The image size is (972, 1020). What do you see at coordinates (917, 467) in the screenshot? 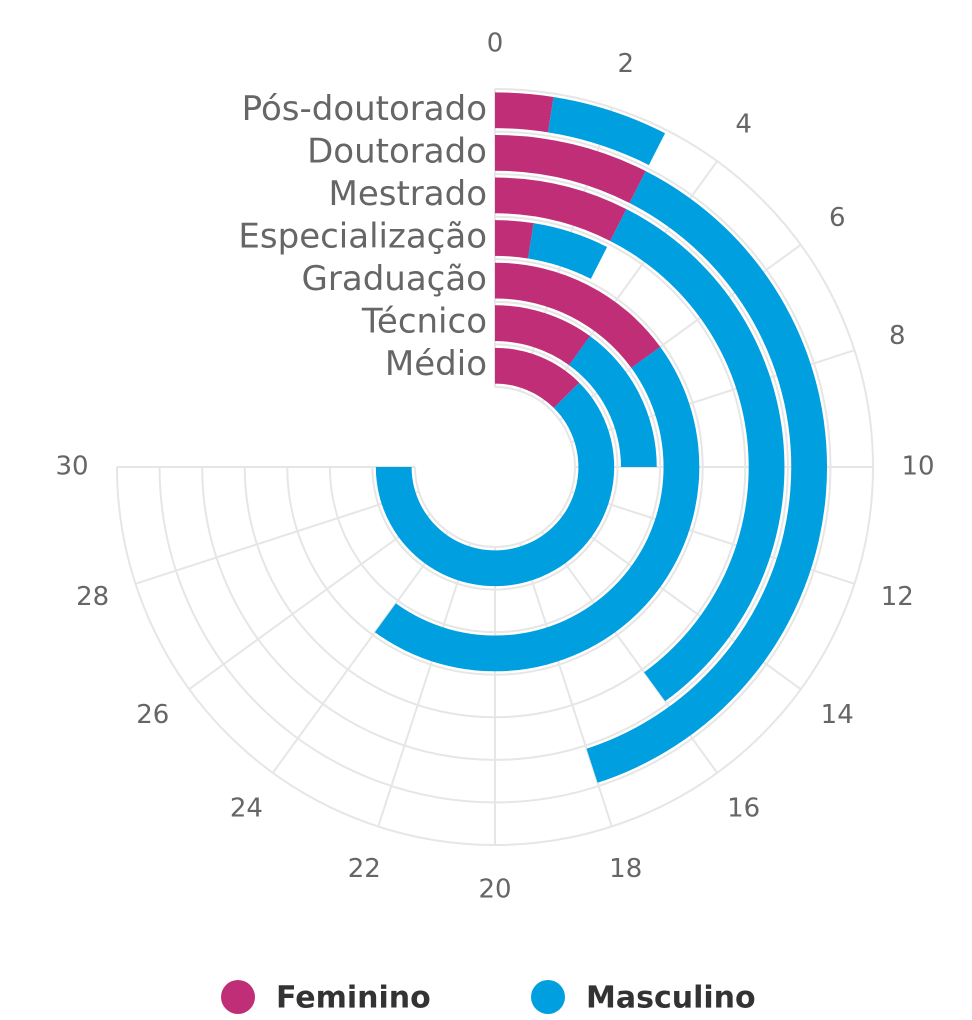
I see `tick-label: 10` at bounding box center [917, 467].